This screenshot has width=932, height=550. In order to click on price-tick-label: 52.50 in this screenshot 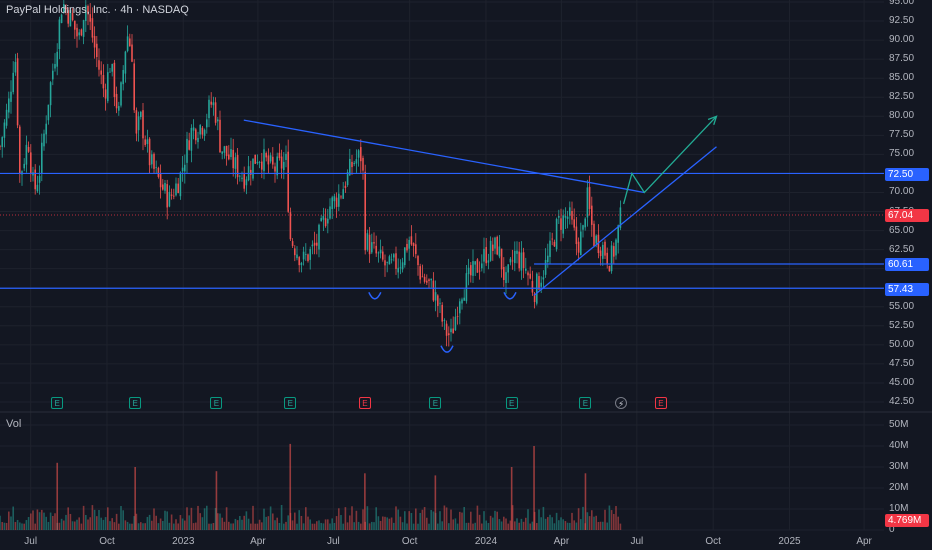, I will do `click(902, 325)`.